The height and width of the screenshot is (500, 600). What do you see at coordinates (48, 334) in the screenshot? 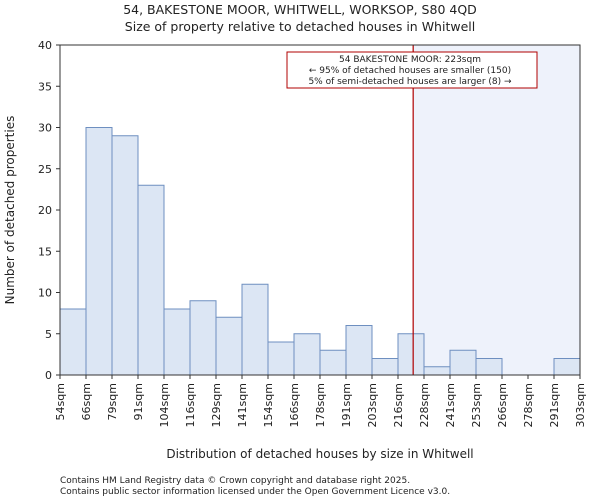
I see `y-tick-label: 5` at bounding box center [48, 334].